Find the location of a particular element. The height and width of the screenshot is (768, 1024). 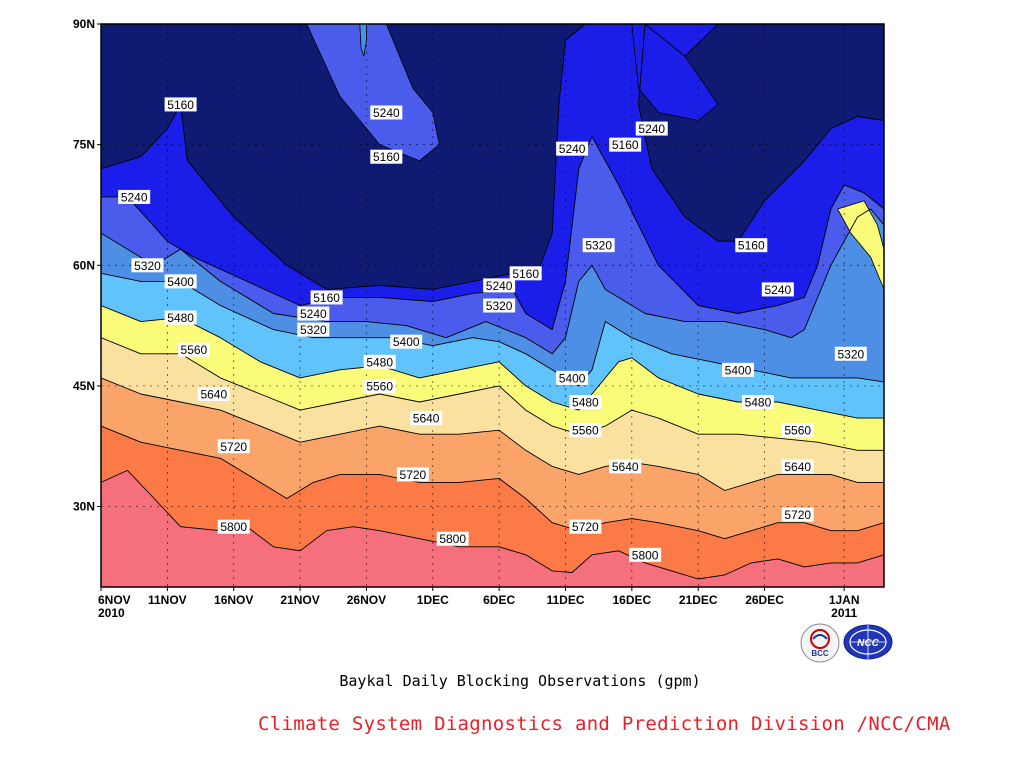

x-tick-label: 1JAN is located at coordinates (844, 600).